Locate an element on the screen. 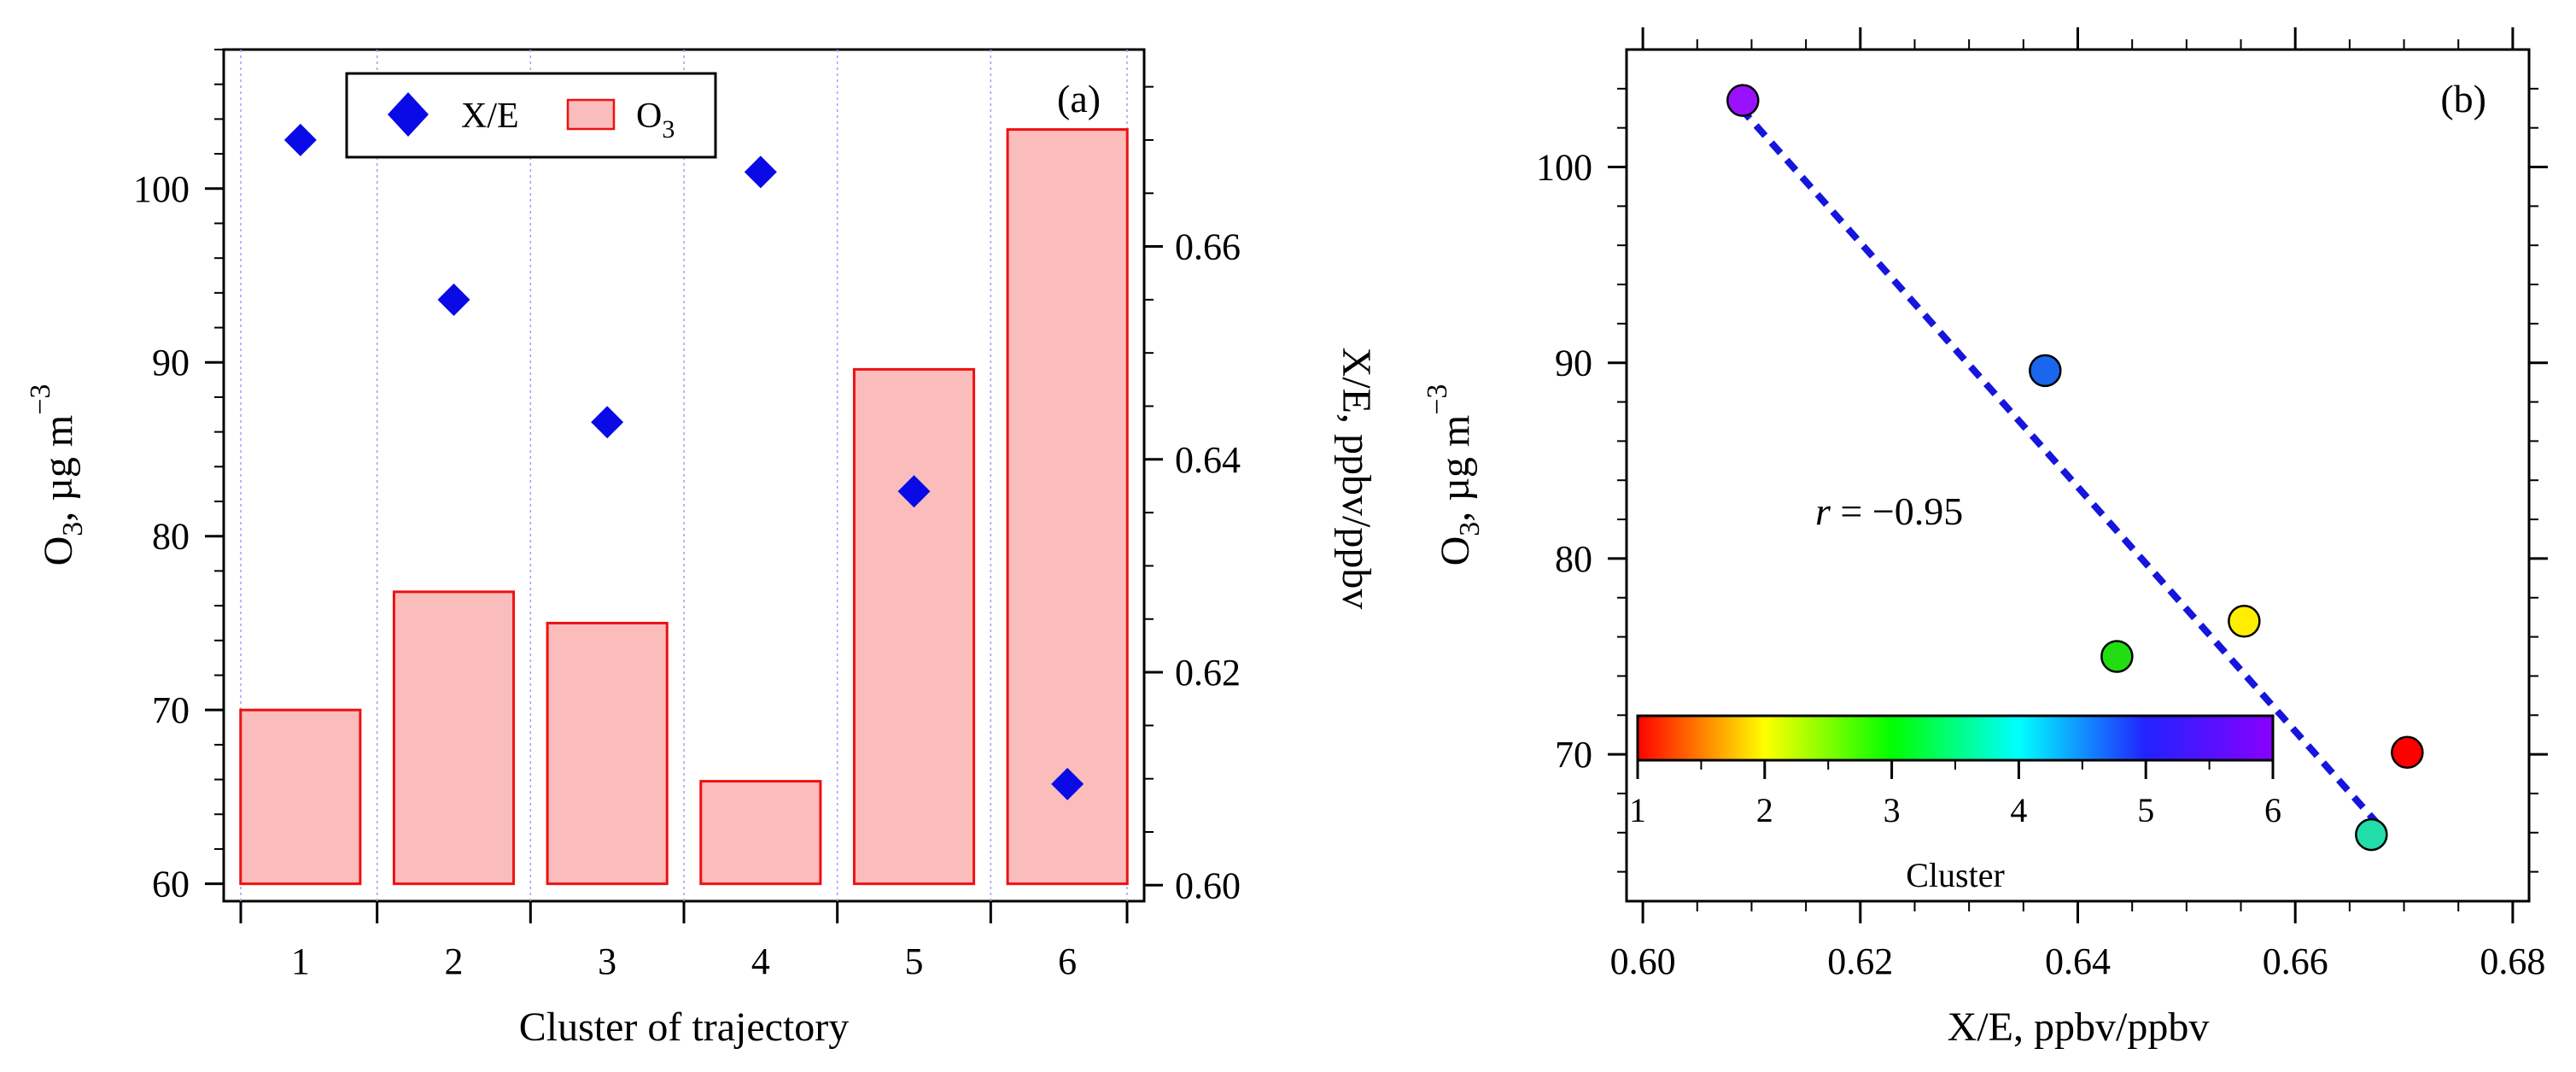 The width and height of the screenshot is (2576, 1072). colorbar-ticks: 1 2 3 4 5 6 is located at coordinates (1955, 794).